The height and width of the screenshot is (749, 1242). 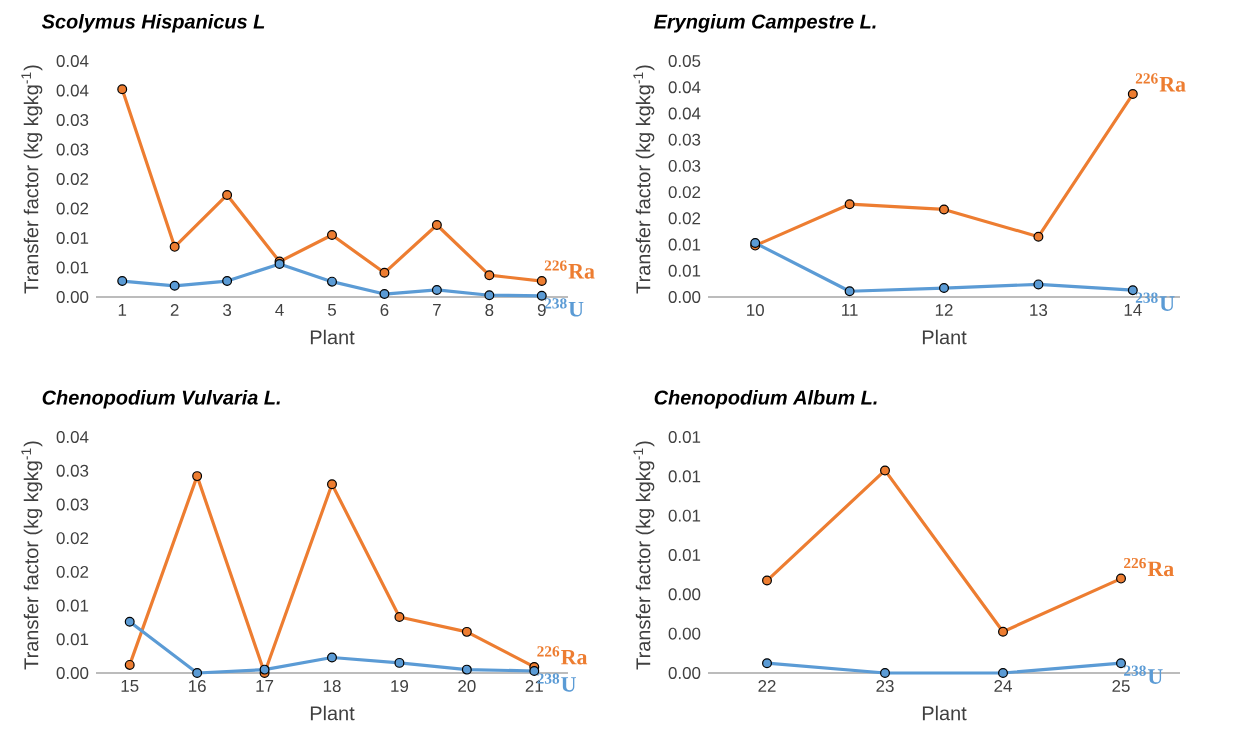 I want to click on x-tick-label: 13, so click(x=1039, y=310).